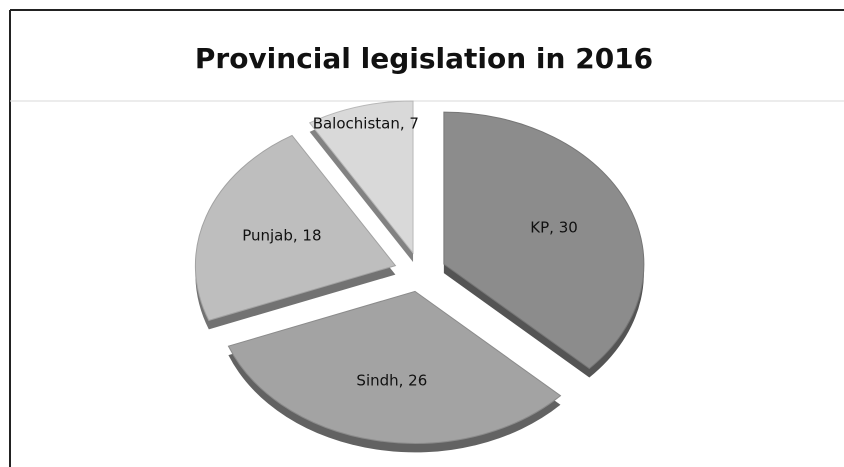  Describe the element at coordinates (424, 58) in the screenshot. I see `chart-title: Provincial legislation in 2016` at that location.